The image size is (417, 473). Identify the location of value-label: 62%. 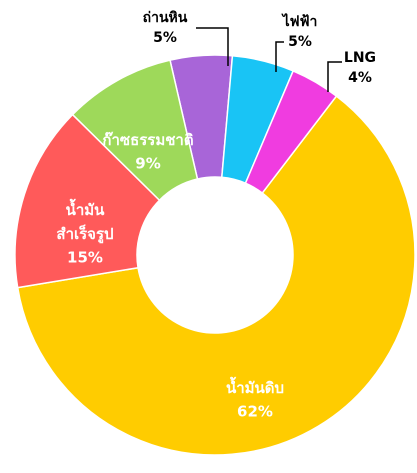
(255, 412).